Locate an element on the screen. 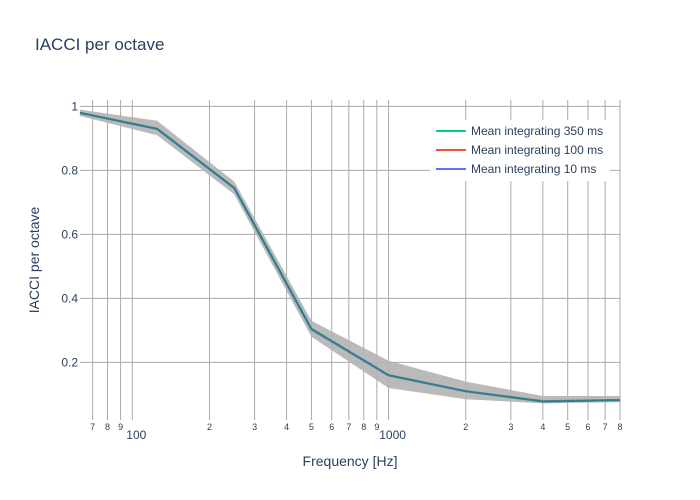 Image resolution: width=700 pixels, height=500 pixels. x-tick-label-16: 5 is located at coordinates (567, 427).